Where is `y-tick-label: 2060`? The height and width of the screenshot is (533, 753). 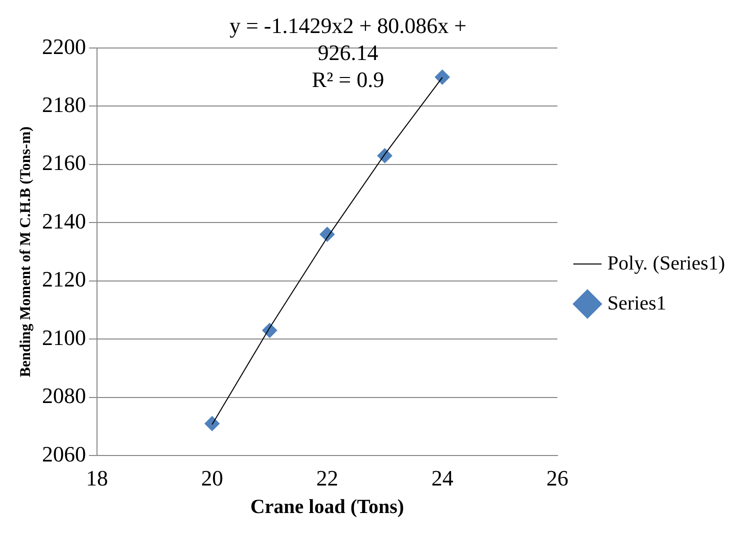
y-tick-label: 2060 is located at coordinates (64, 453).